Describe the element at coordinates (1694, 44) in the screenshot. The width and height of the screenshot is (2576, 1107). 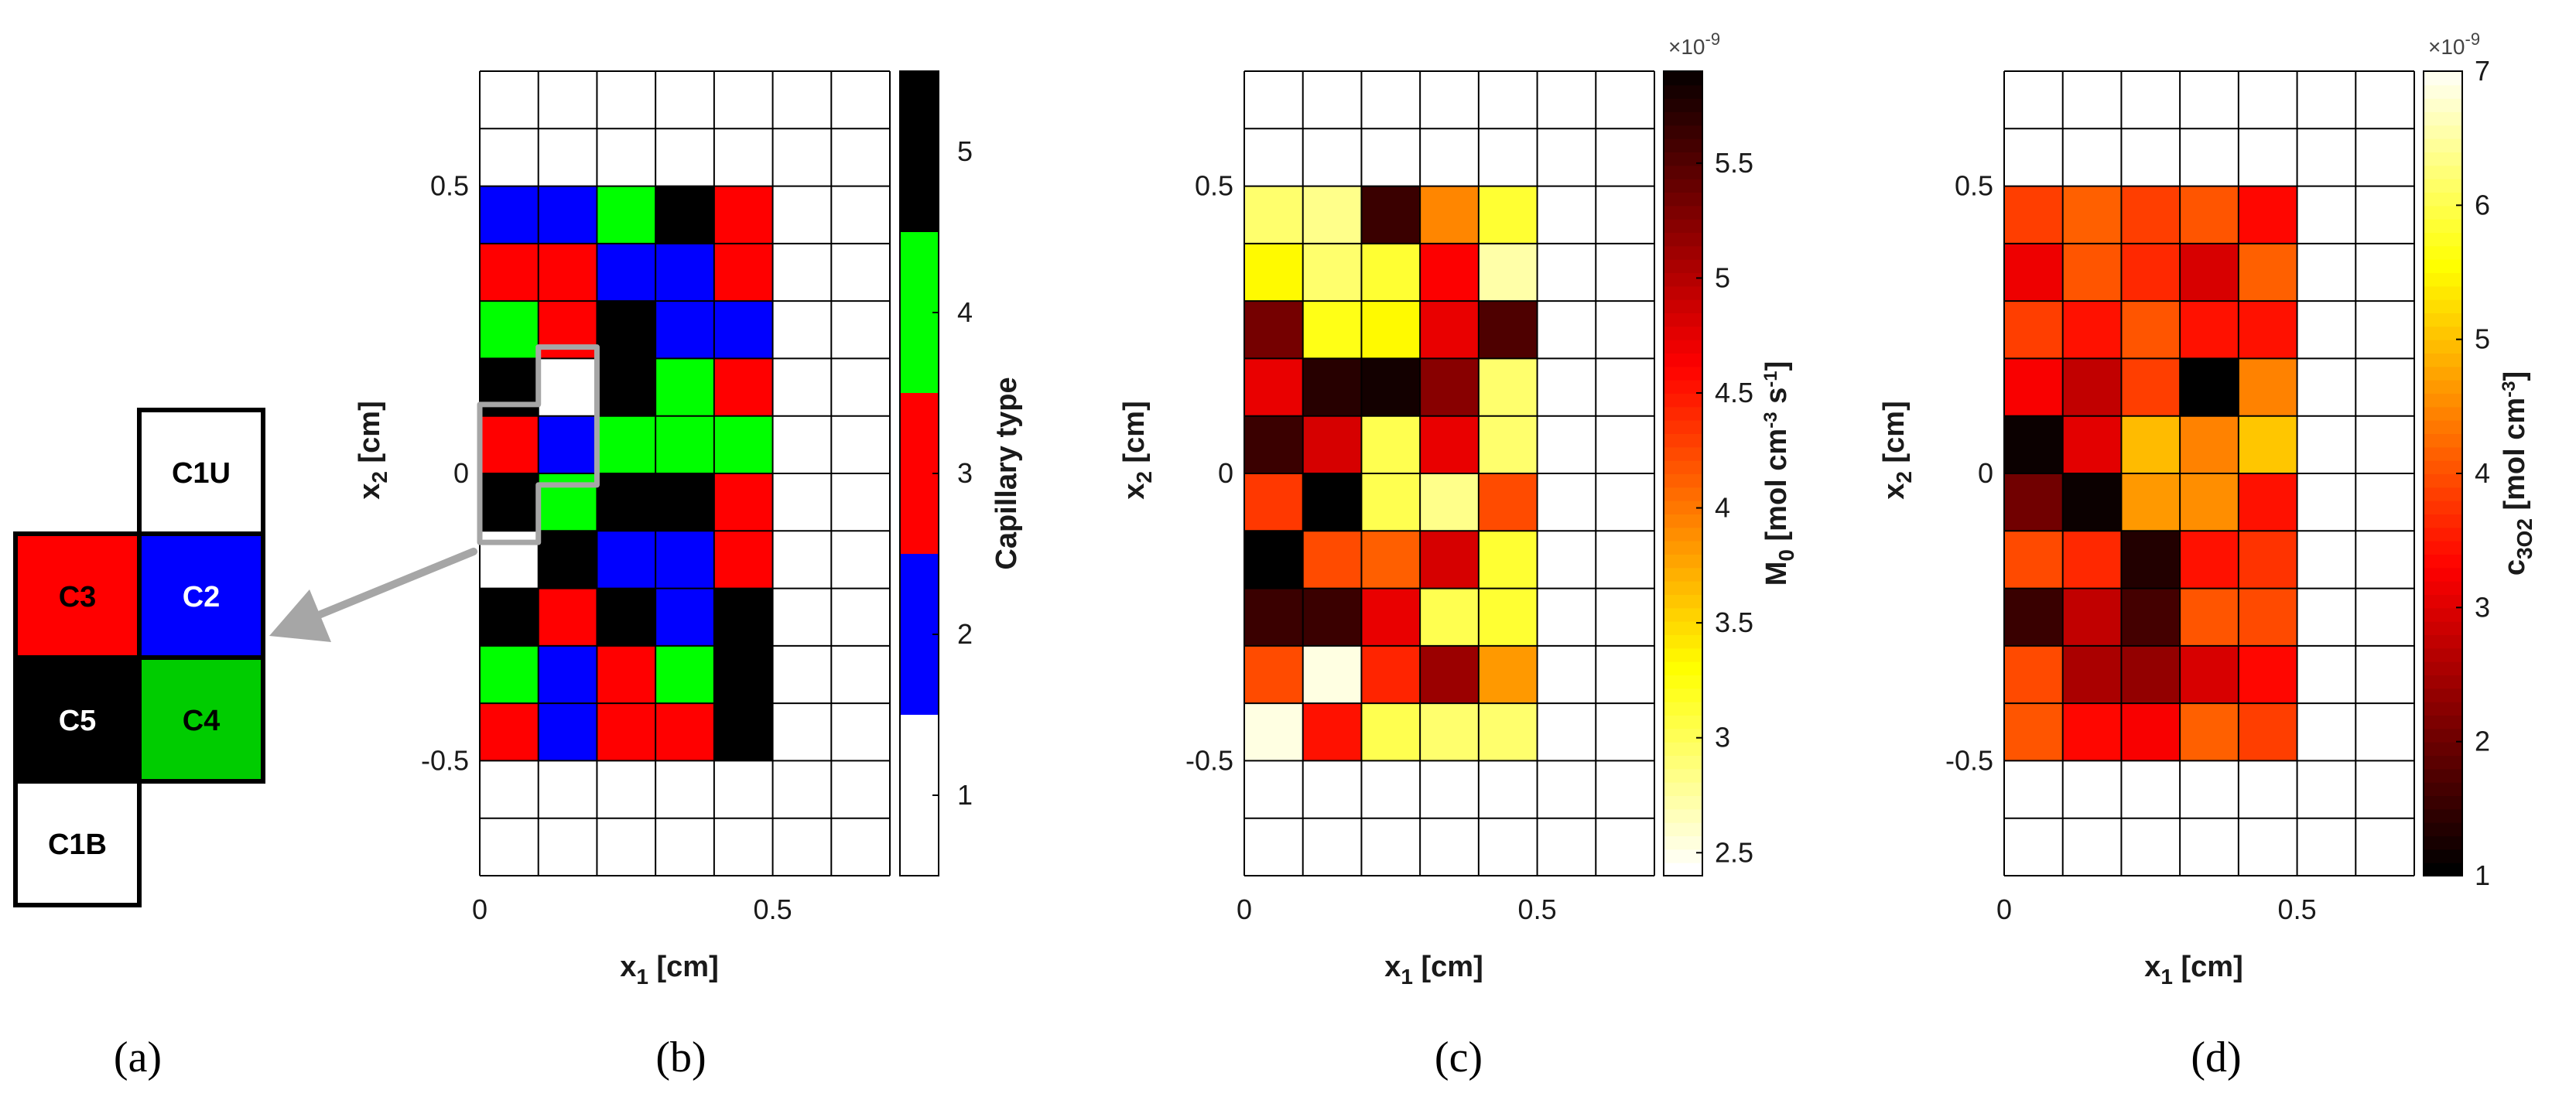
I see `colorbar-exponent: ×10⁻⁹` at that location.